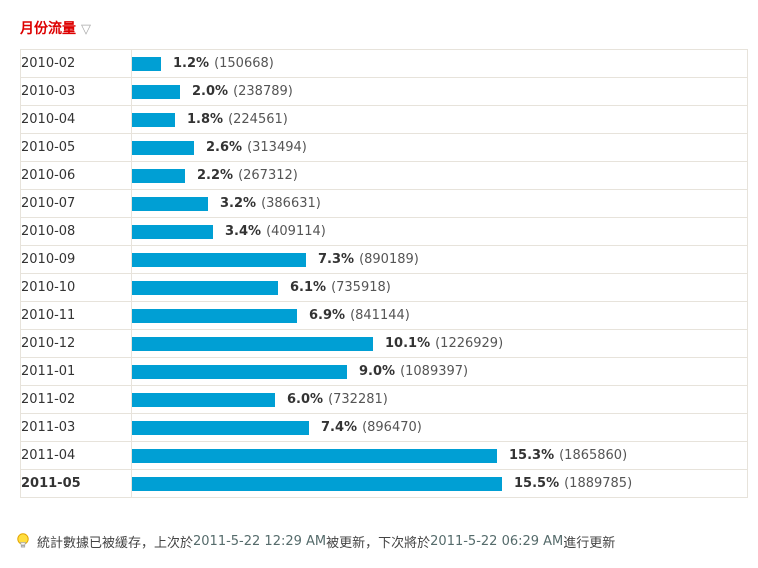 The width and height of the screenshot is (758, 568). I want to click on percent-label: 15.5%, so click(537, 483).